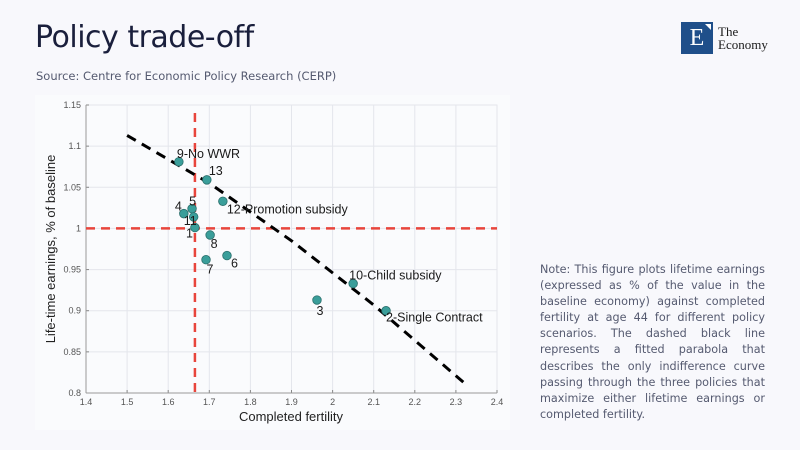  I want to click on logo-mark: E, so click(697, 38).